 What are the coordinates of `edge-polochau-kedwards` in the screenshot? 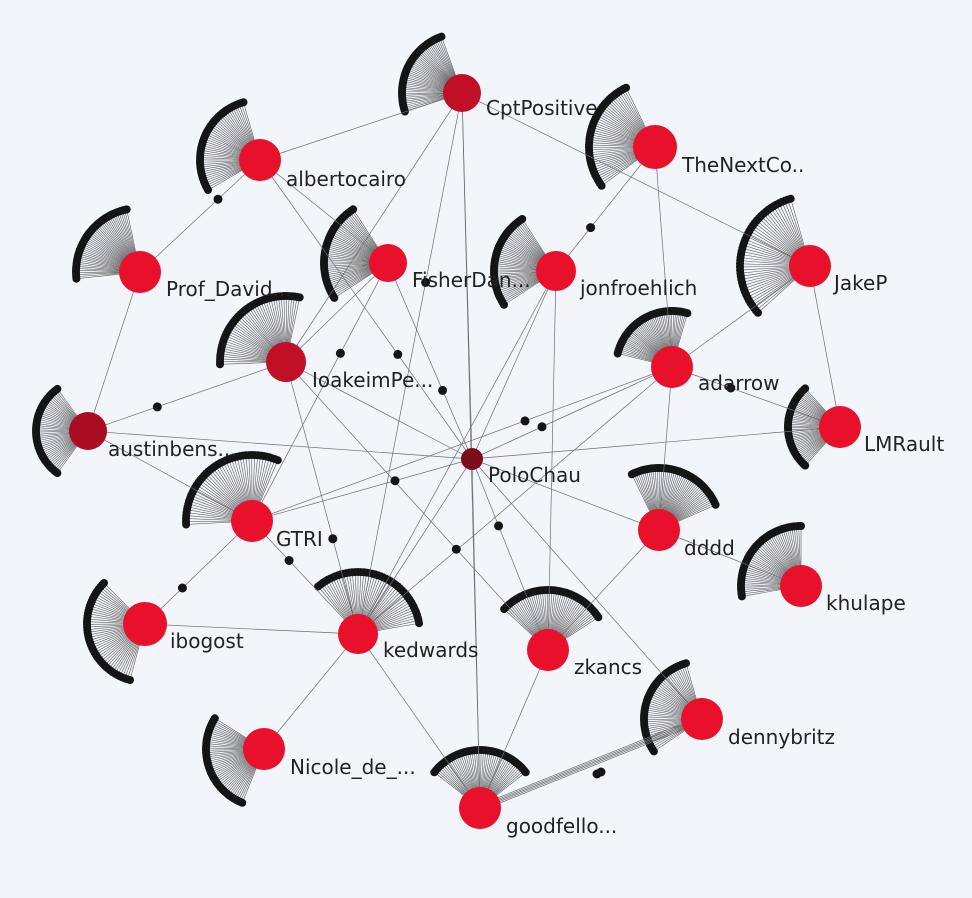 It's located at (415, 546).